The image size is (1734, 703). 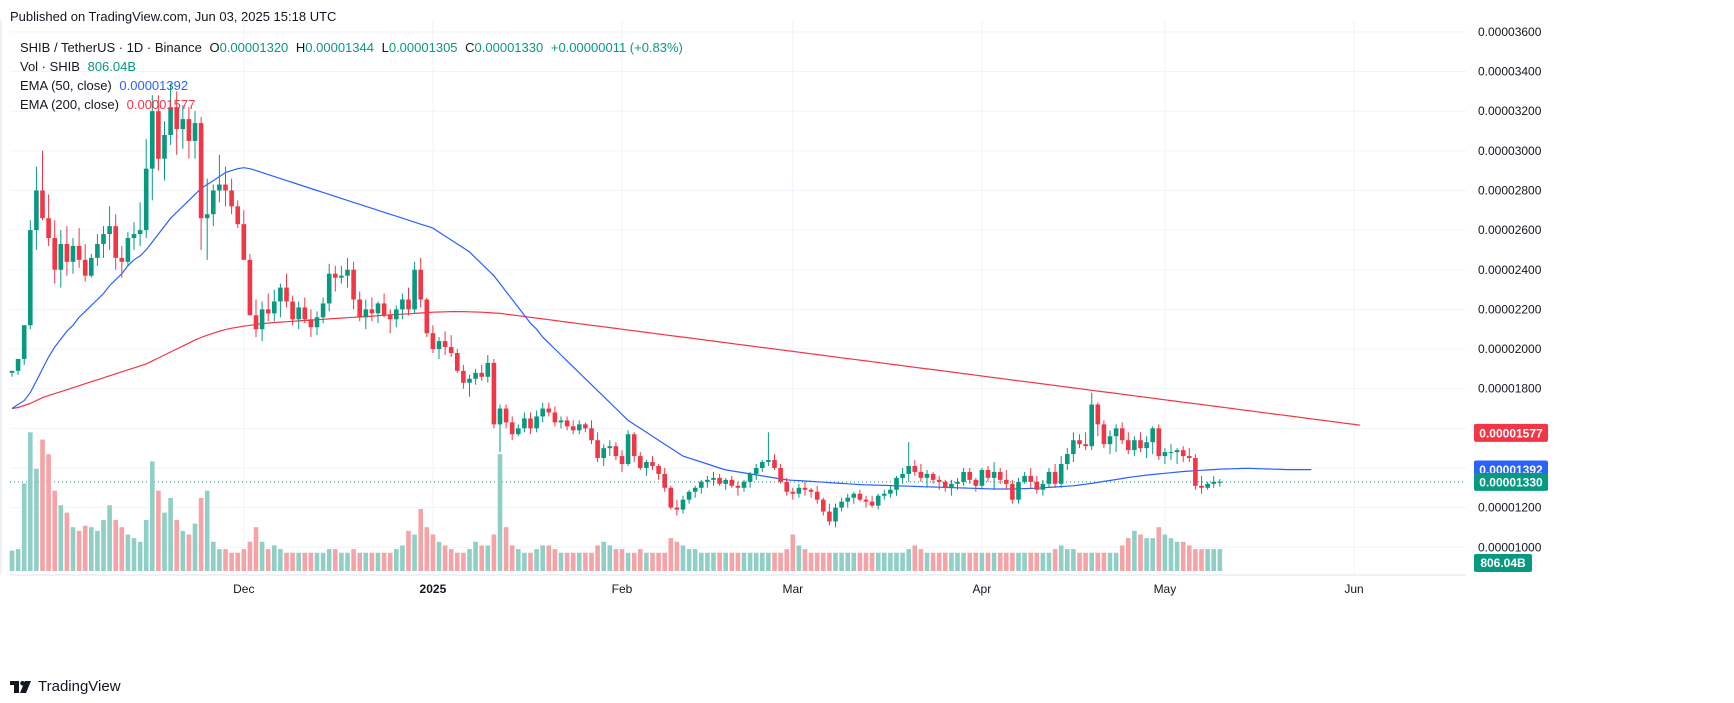 What do you see at coordinates (622, 589) in the screenshot?
I see `x-tick-label: Feb` at bounding box center [622, 589].